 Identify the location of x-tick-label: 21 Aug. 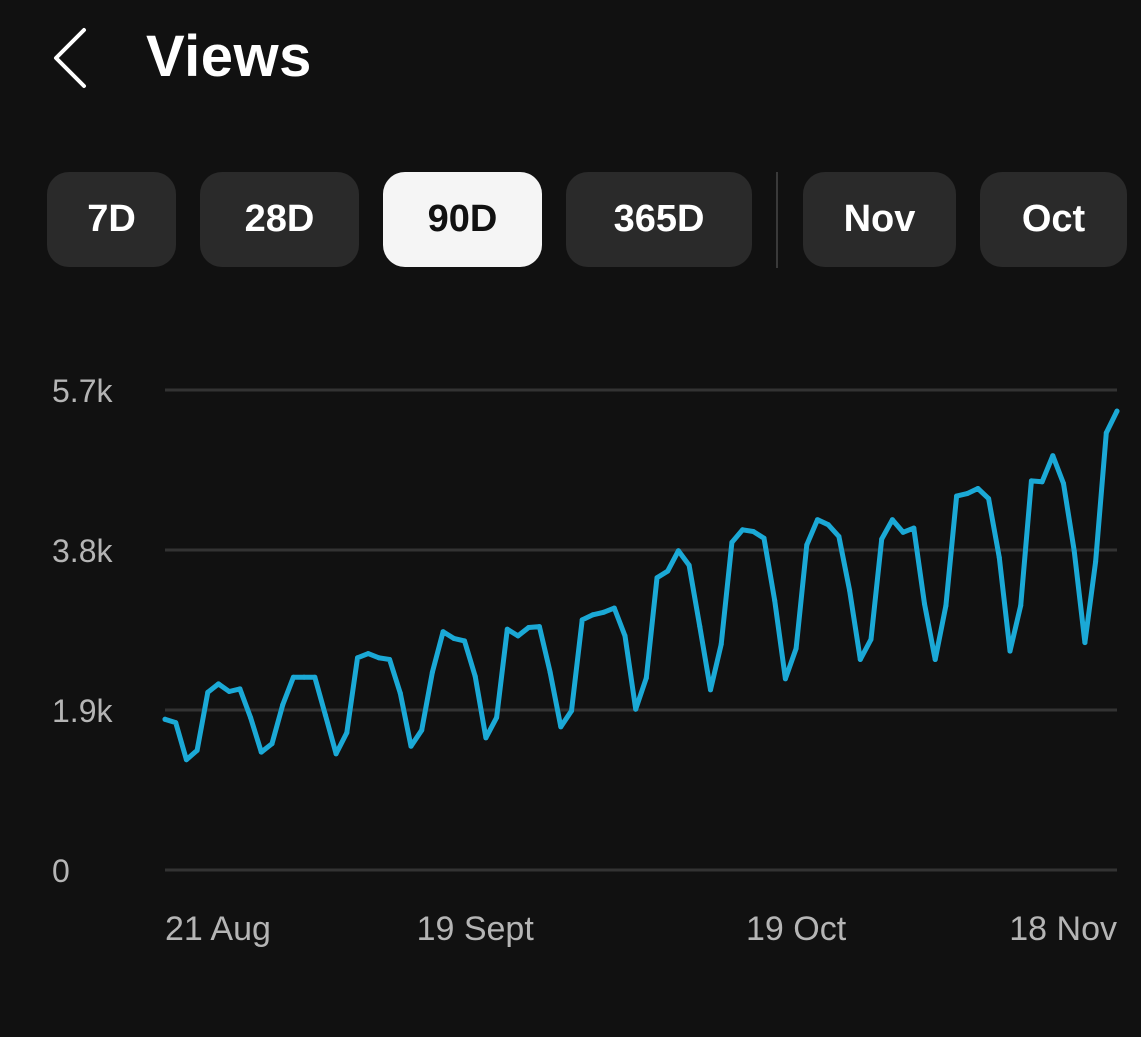
(218, 929).